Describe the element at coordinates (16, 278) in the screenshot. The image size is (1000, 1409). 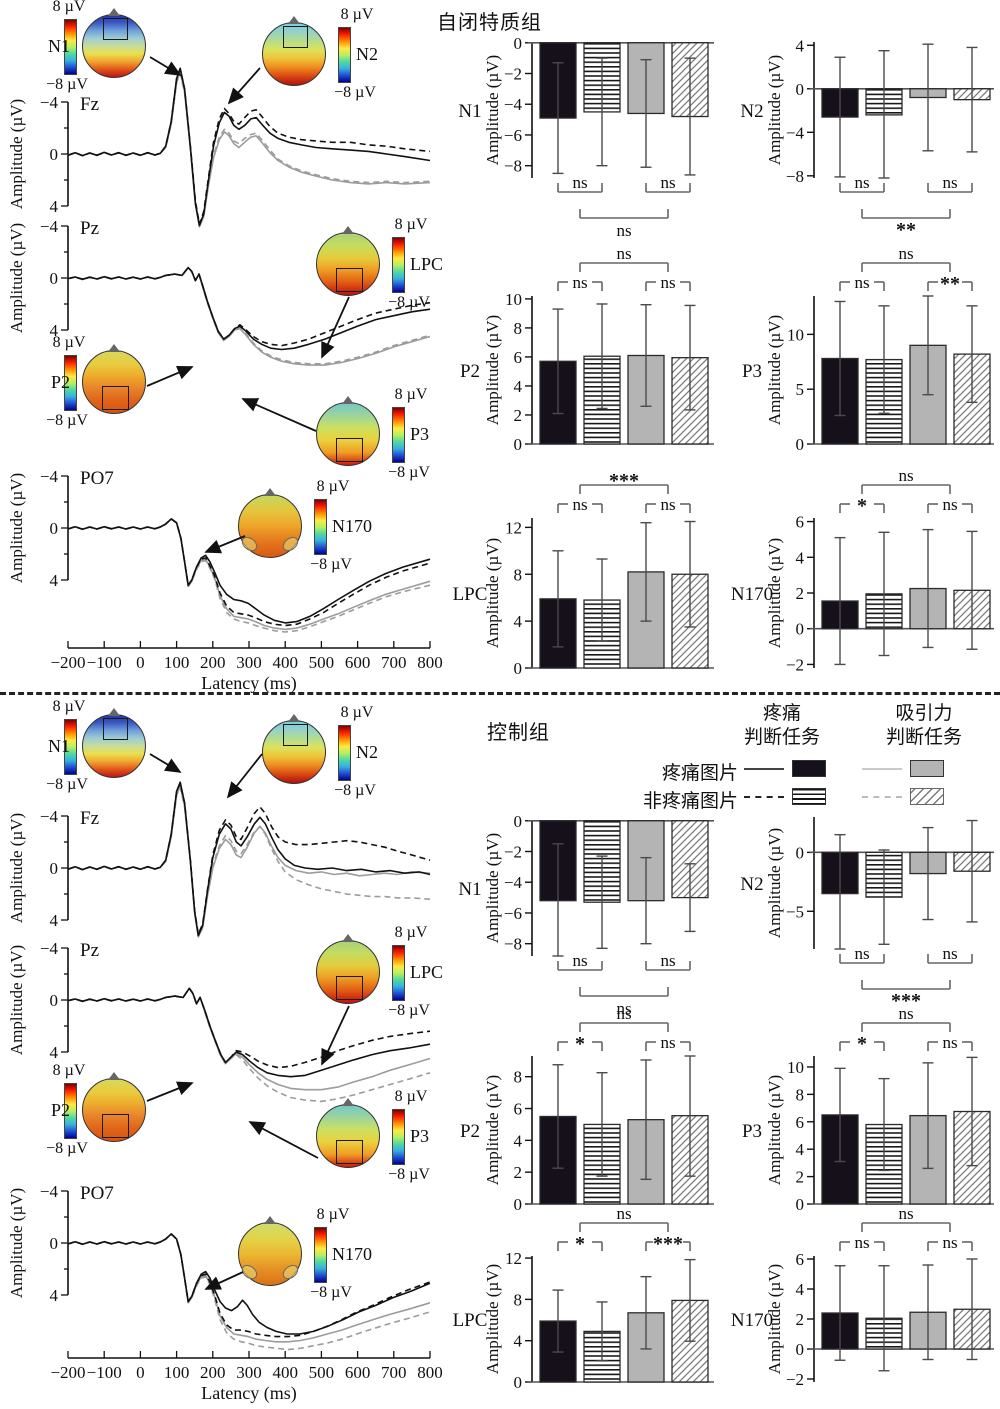
I see `erp-y-axis-title: Amplitude (µV)` at that location.